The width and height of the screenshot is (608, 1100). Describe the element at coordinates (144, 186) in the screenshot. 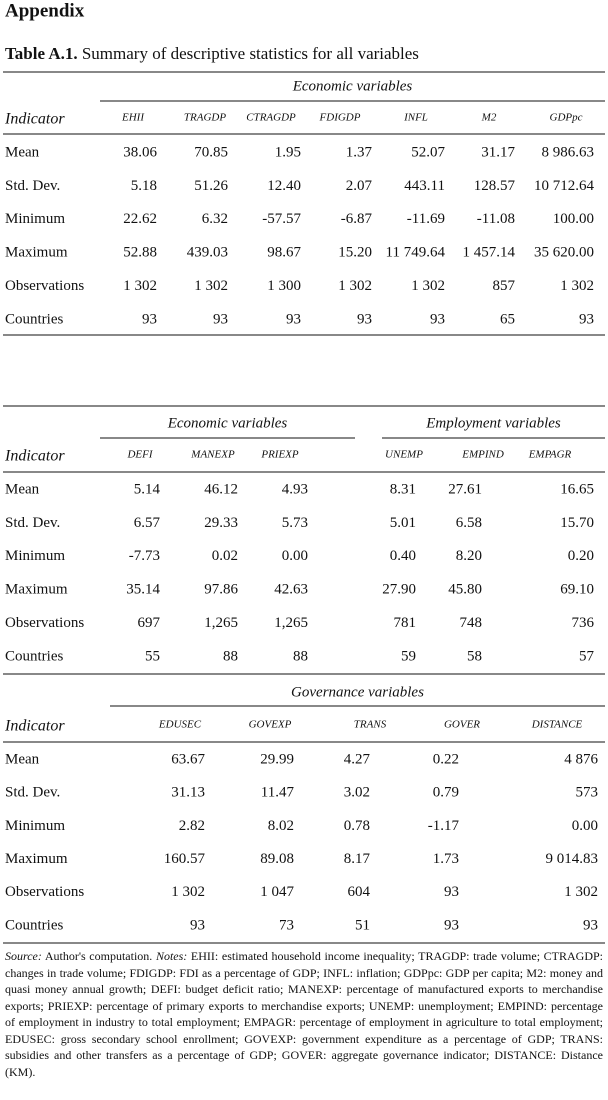

I see `cell: 5.18` at that location.